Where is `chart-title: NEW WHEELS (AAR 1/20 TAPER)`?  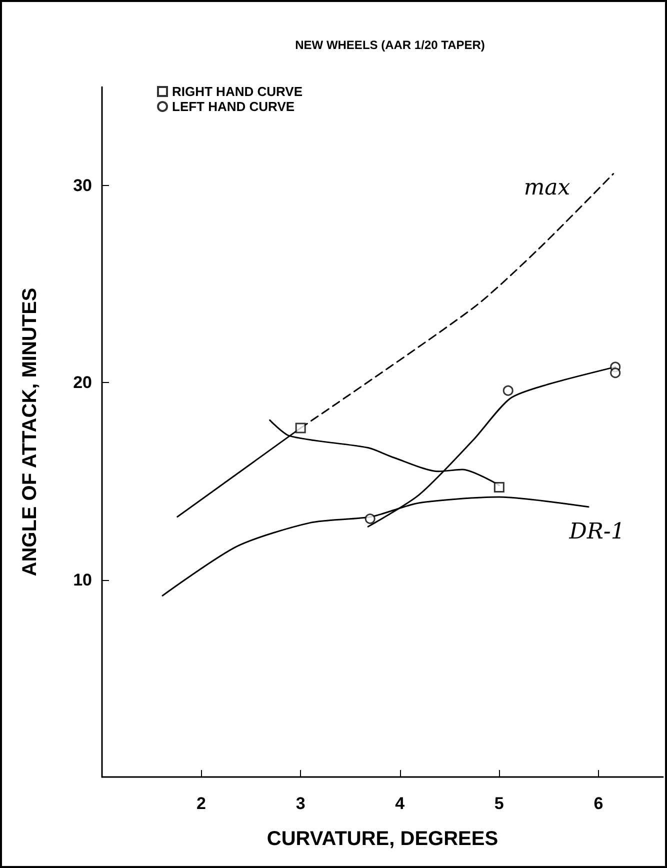
chart-title: NEW WHEELS (AAR 1/20 TAPER) is located at coordinates (390, 45).